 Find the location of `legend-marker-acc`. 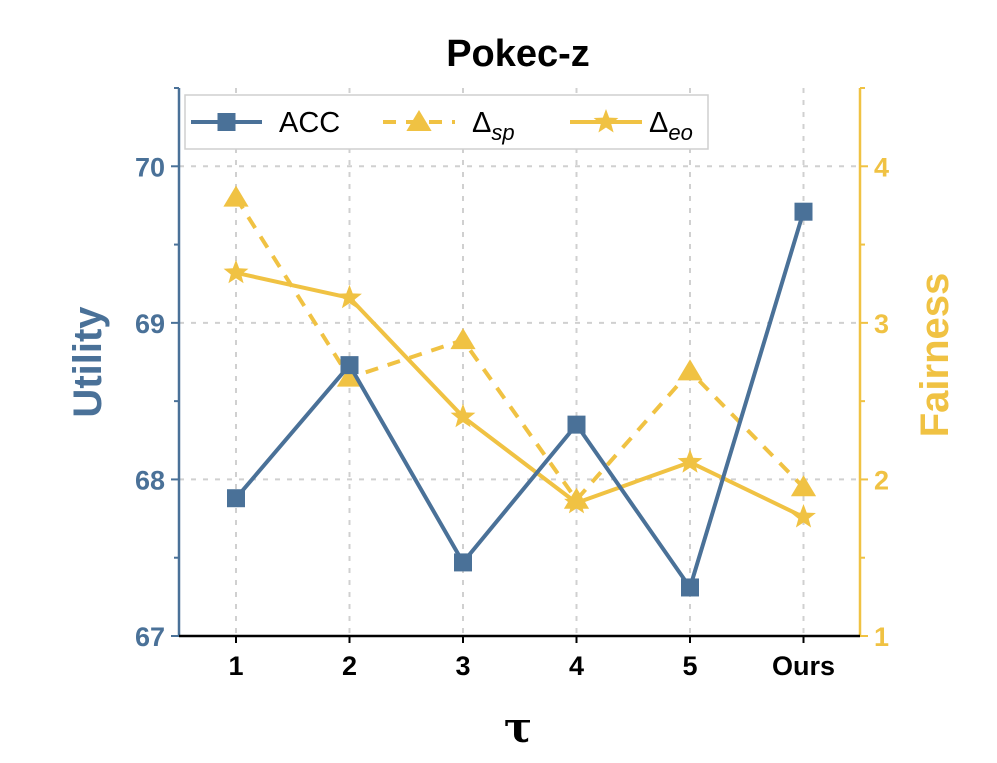

legend-marker-acc is located at coordinates (226, 122).